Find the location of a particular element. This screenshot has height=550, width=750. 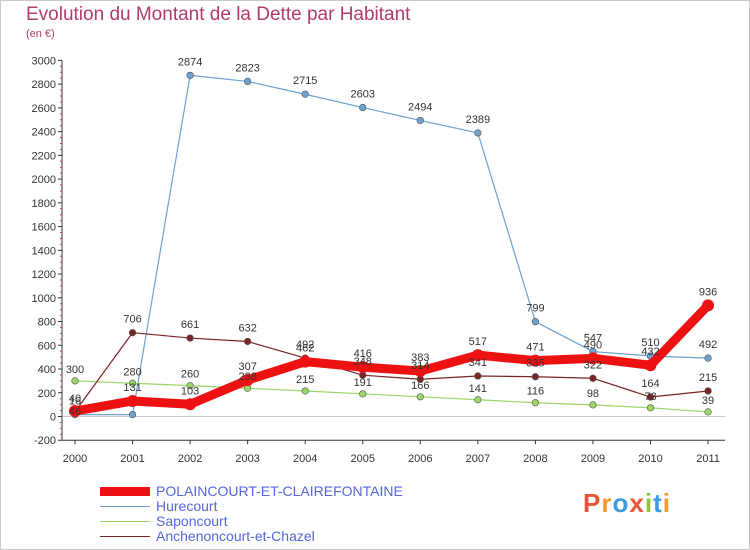

data-label: 314 is located at coordinates (420, 366).